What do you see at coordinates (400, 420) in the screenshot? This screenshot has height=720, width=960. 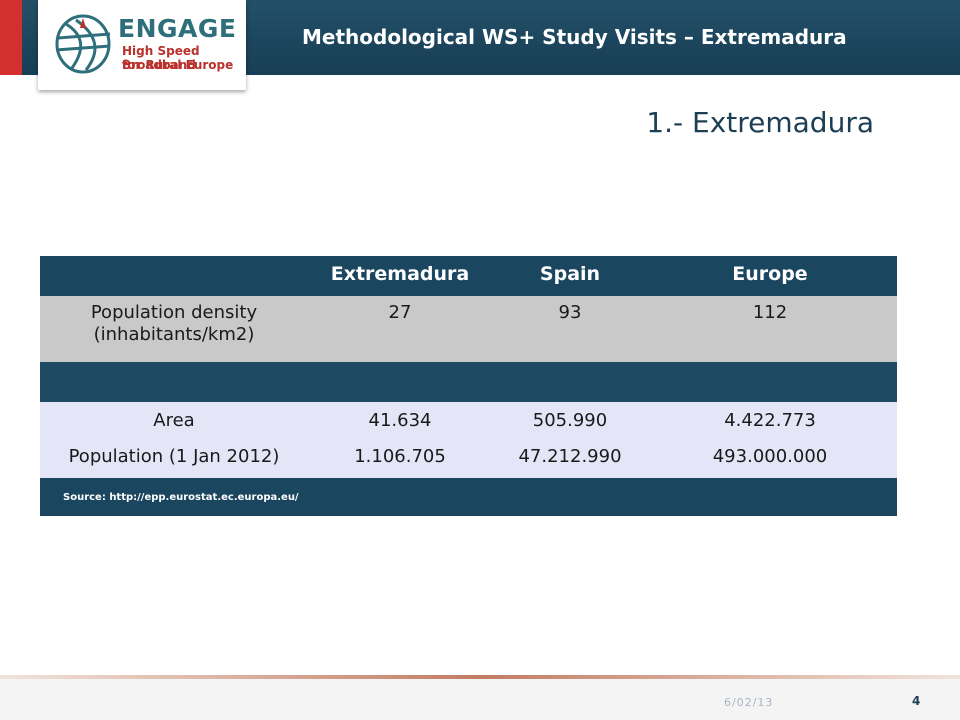 I see `cell-value: 41.634` at bounding box center [400, 420].